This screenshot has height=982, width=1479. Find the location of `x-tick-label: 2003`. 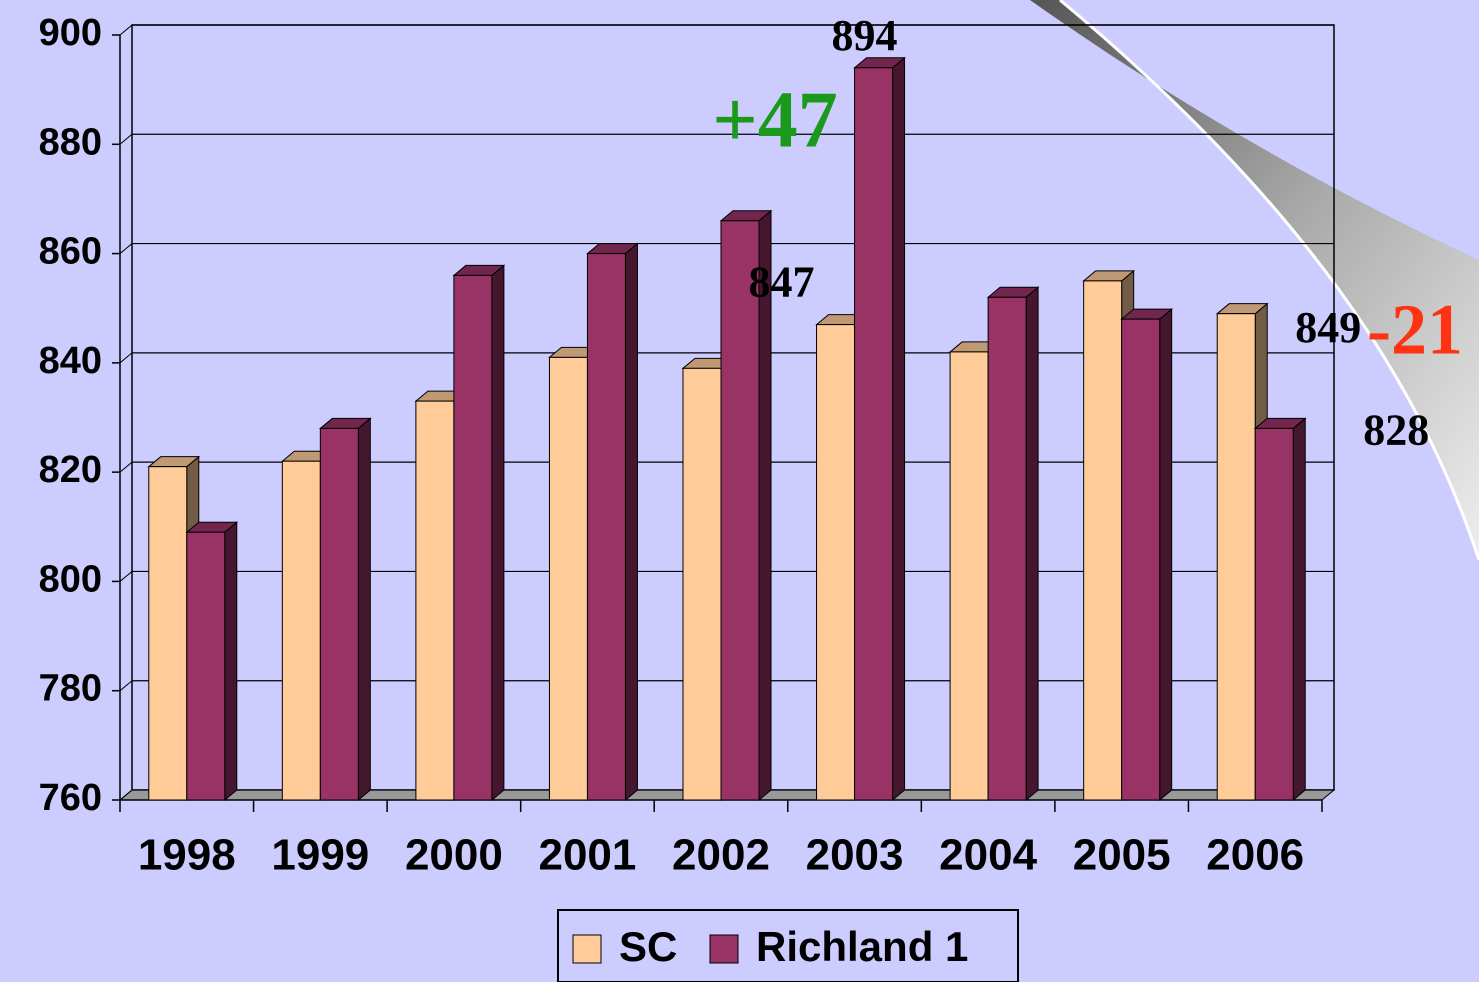

x-tick-label: 2003 is located at coordinates (855, 855).